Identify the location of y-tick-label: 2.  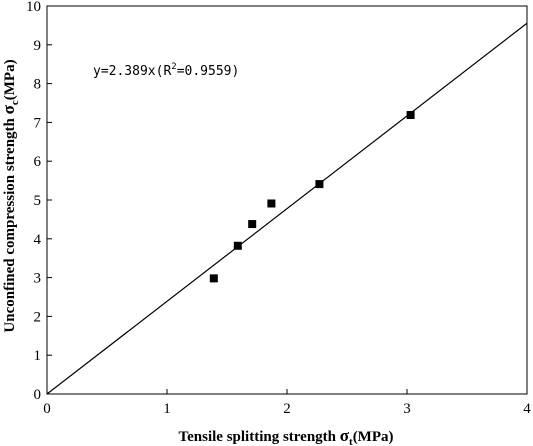
(38, 317).